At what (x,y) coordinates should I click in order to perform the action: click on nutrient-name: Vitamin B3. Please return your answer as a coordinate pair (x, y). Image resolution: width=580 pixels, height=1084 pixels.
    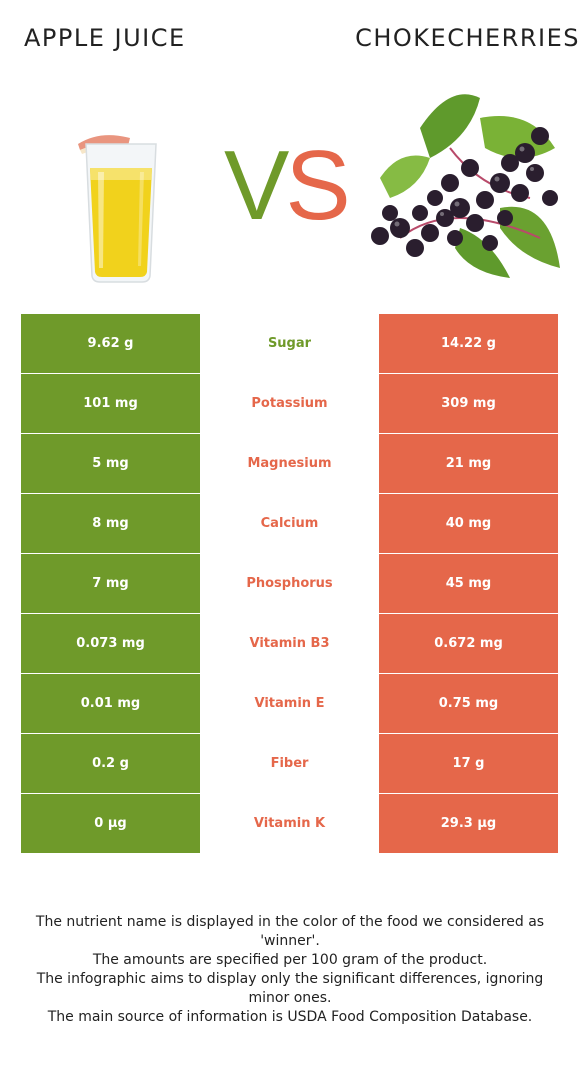
    Looking at the image, I should click on (289, 643).